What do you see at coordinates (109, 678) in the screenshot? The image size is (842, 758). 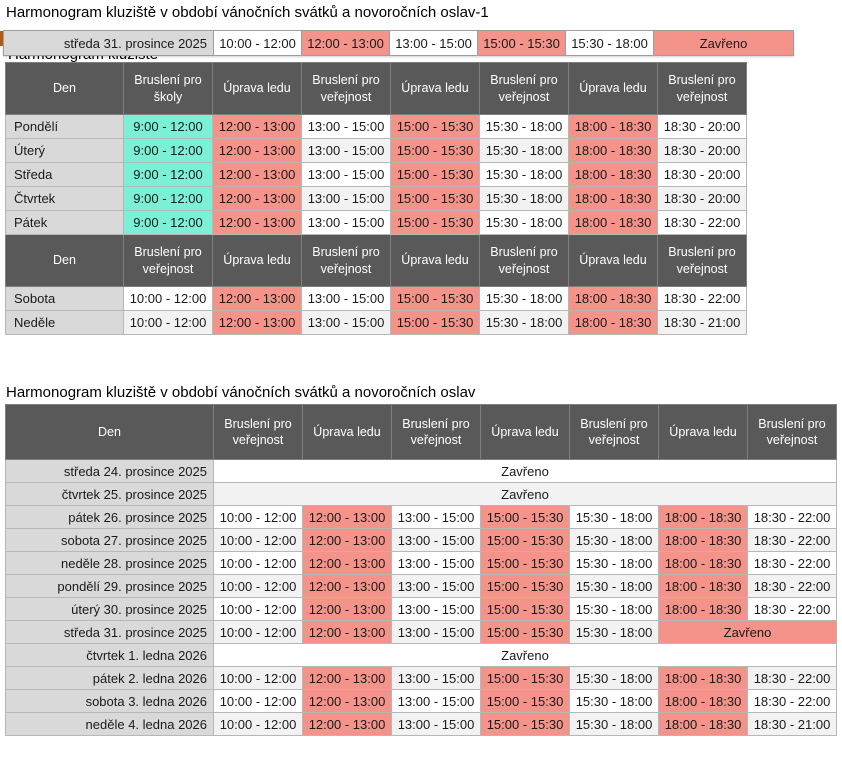 I see `day-cell: pátek 2. ledna 2026` at bounding box center [109, 678].